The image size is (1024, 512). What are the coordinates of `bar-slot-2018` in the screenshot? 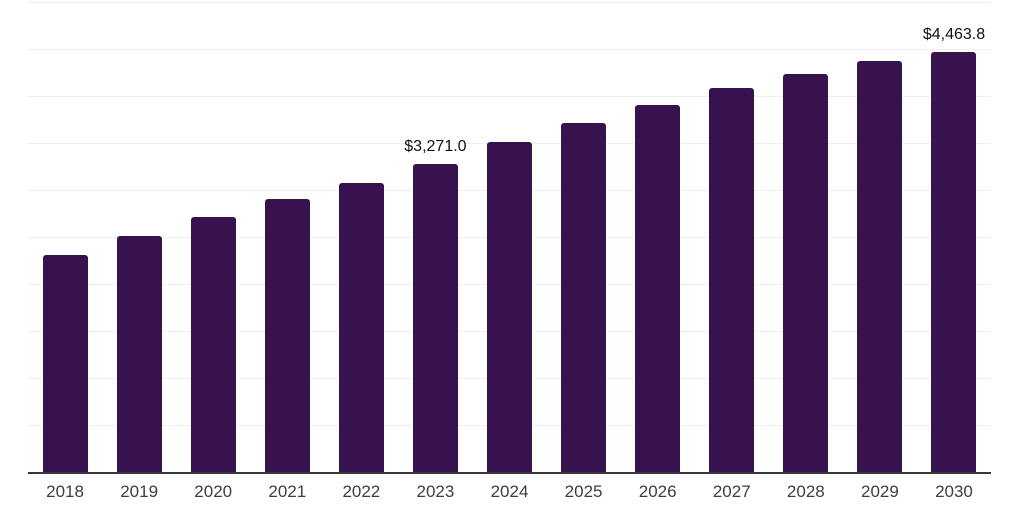 It's located at (65, 237).